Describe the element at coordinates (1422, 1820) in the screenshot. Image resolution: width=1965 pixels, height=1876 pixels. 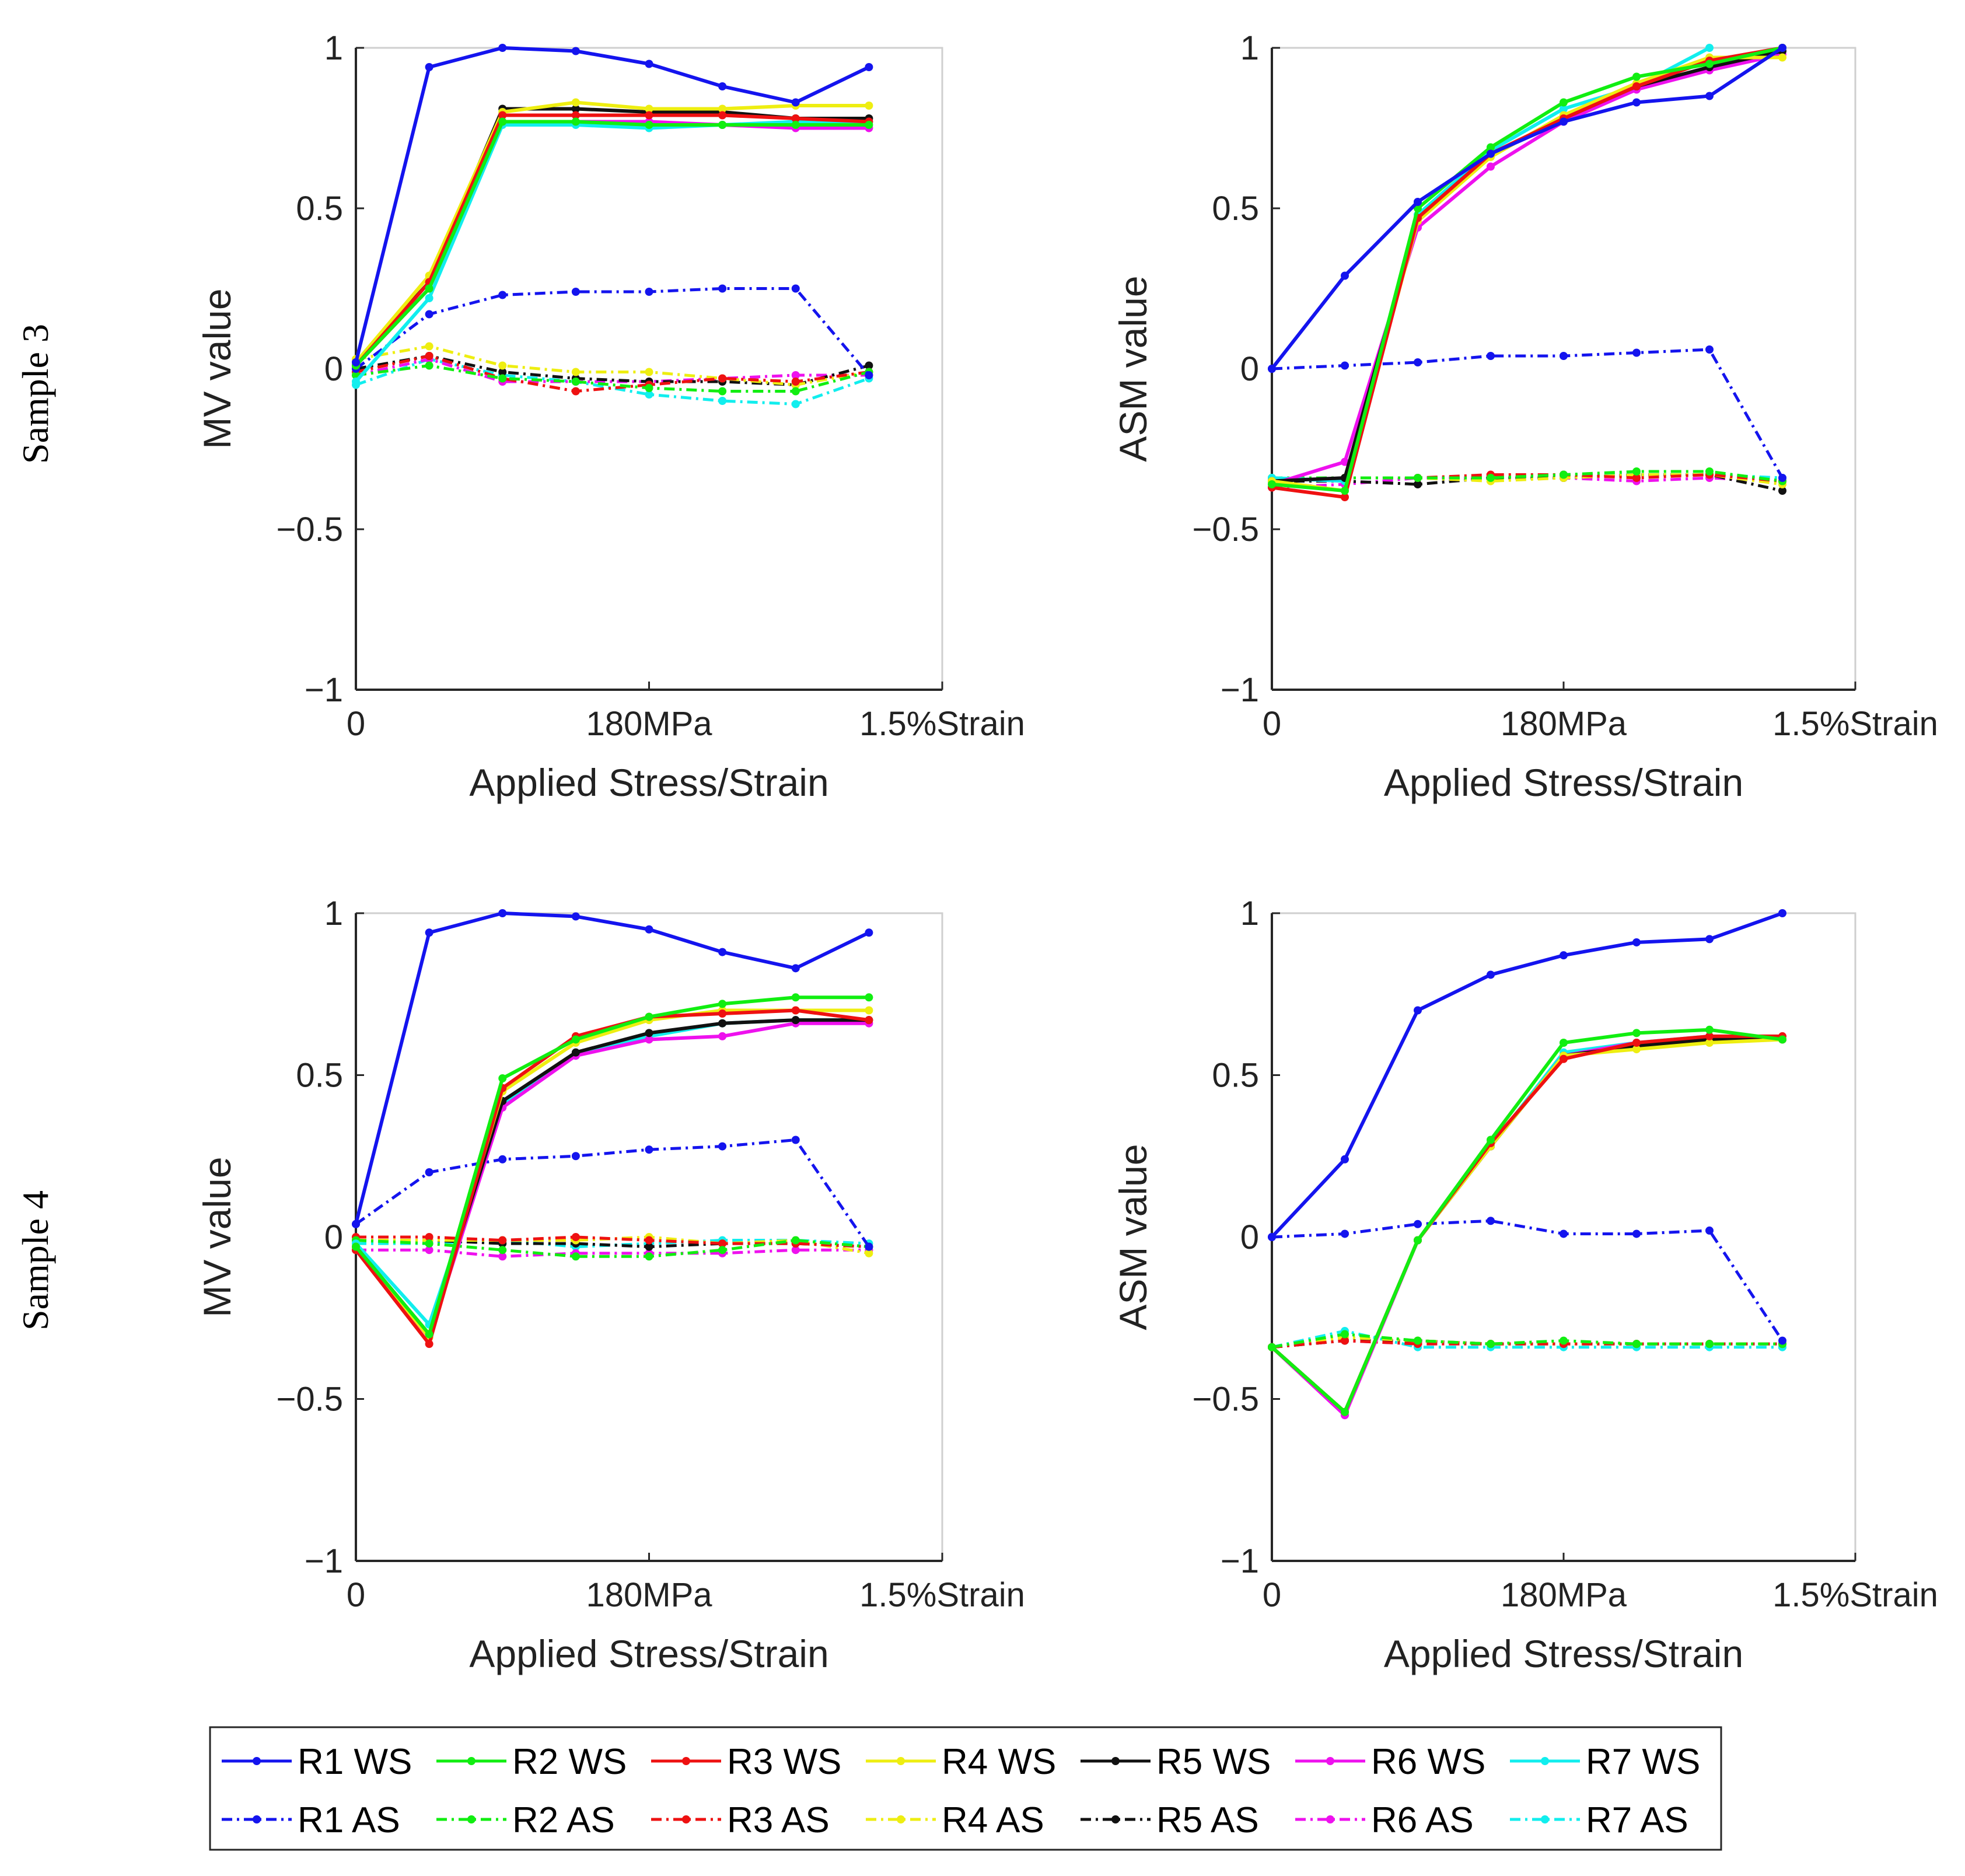
I see `legend-label: R6 AS` at that location.